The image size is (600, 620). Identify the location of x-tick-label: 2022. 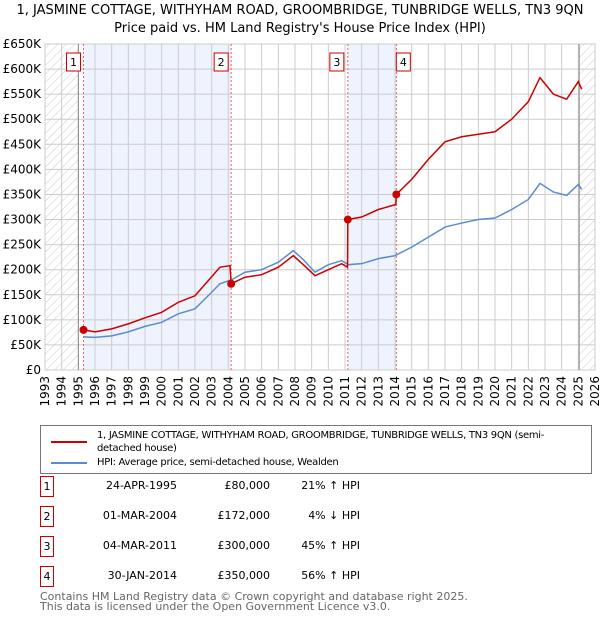
(528, 391).